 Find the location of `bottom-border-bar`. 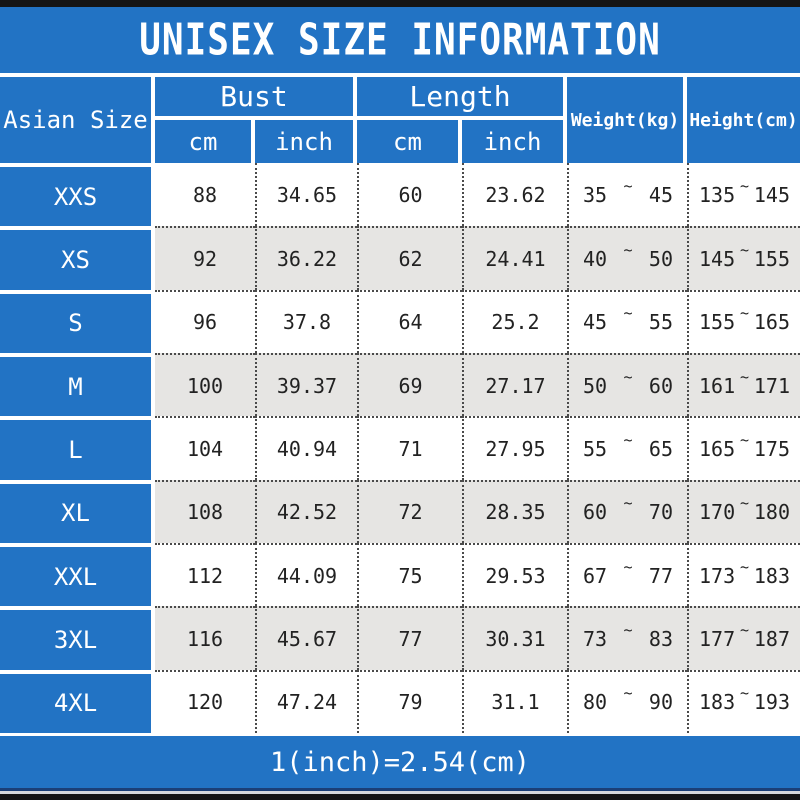

bottom-border-bar is located at coordinates (400, 797).